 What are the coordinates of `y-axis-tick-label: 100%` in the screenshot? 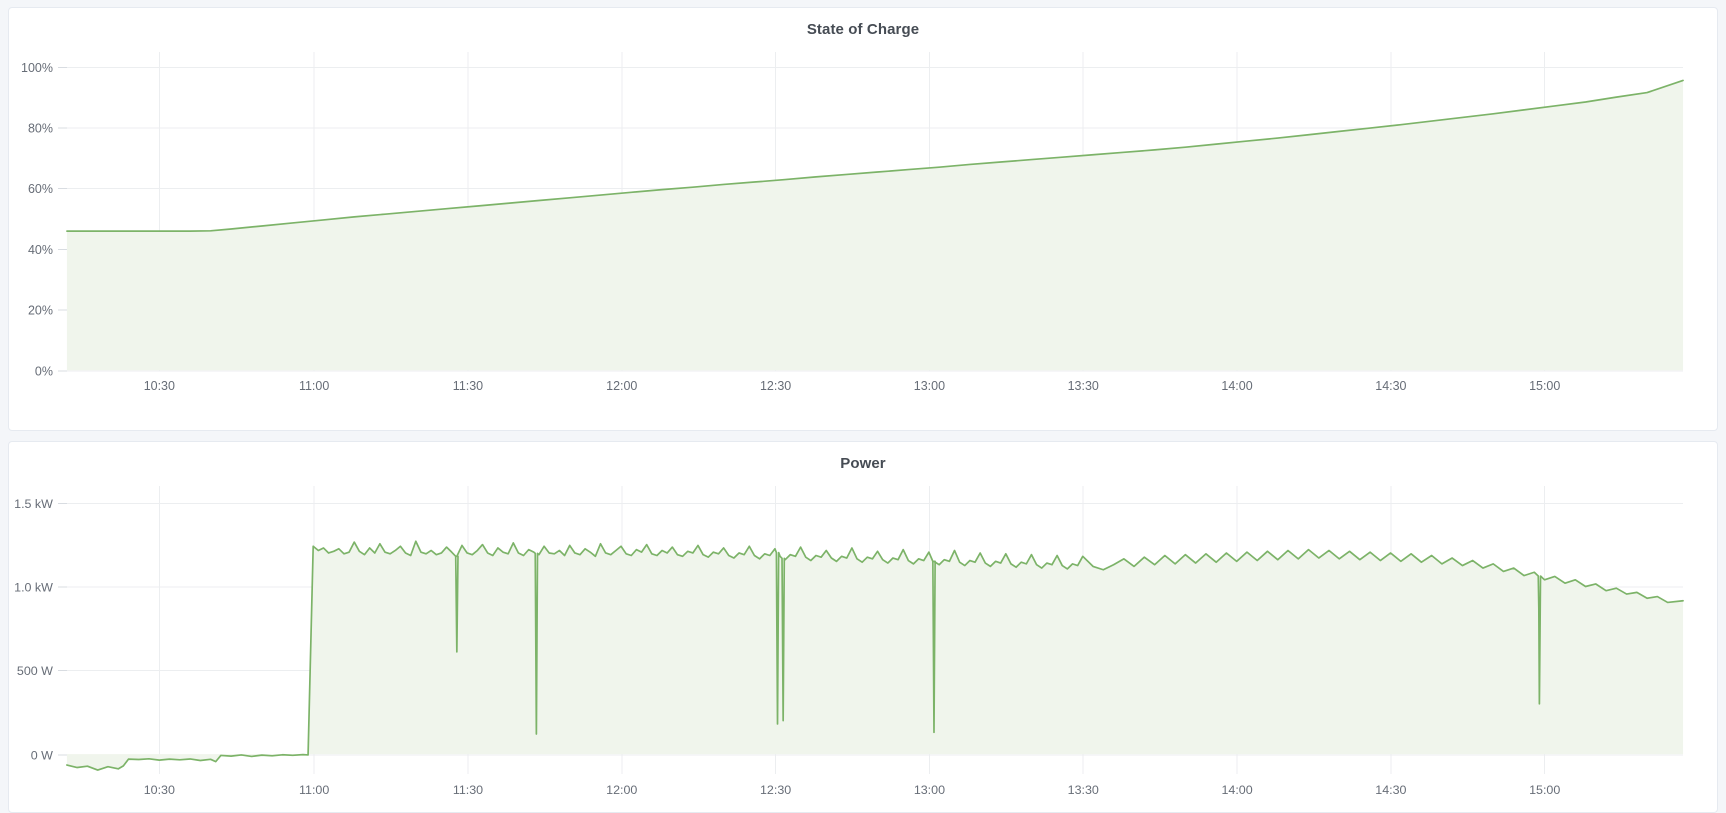 It's located at (37, 68).